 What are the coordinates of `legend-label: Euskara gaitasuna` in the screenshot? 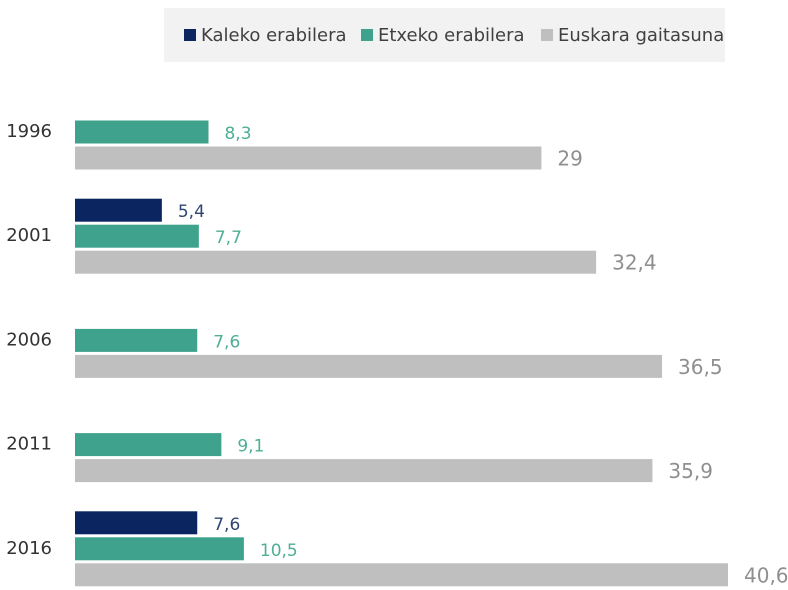 It's located at (641, 35).